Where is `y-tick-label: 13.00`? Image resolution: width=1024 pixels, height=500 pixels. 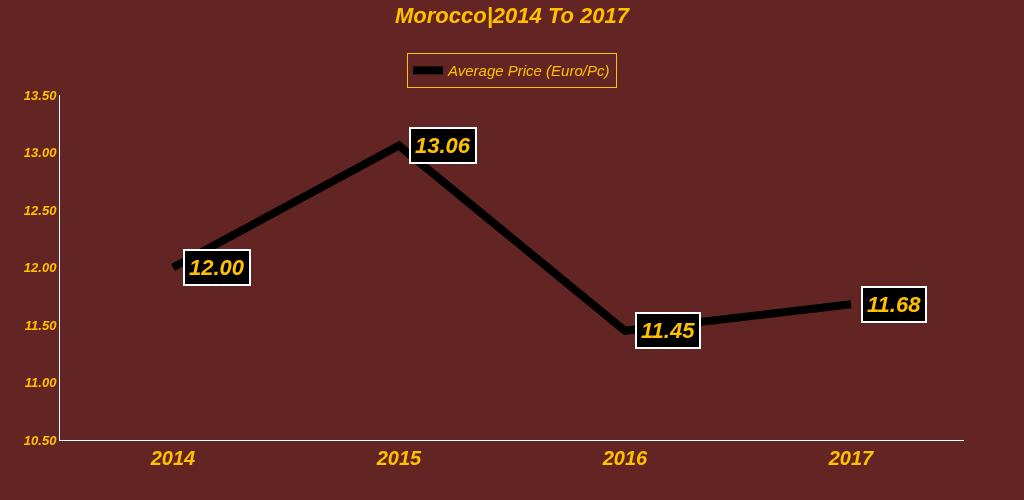
y-tick-label: 13.00 is located at coordinates (40, 153).